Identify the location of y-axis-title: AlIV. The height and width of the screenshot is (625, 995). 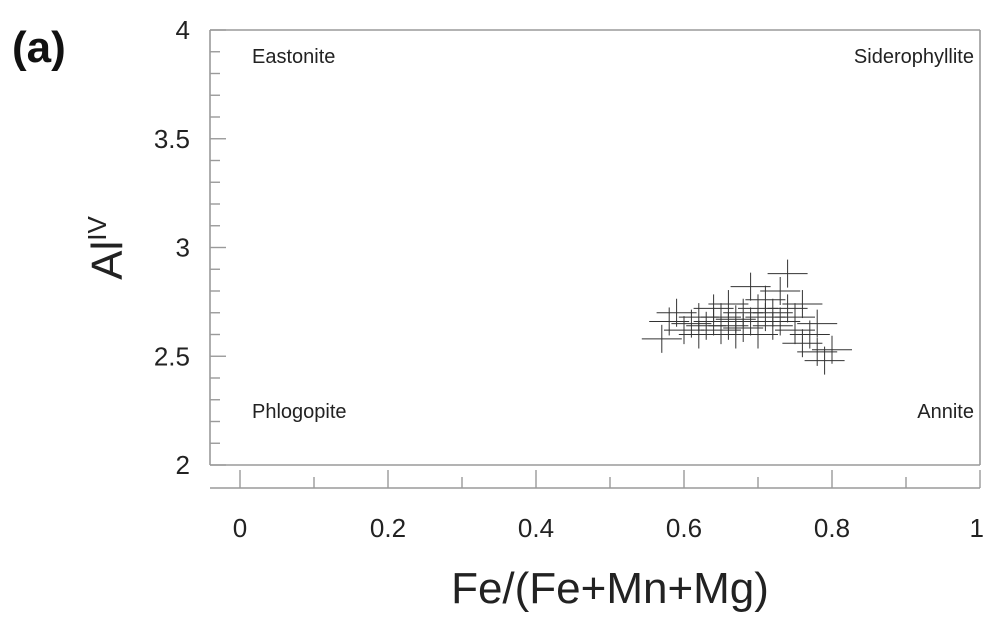
(107, 248).